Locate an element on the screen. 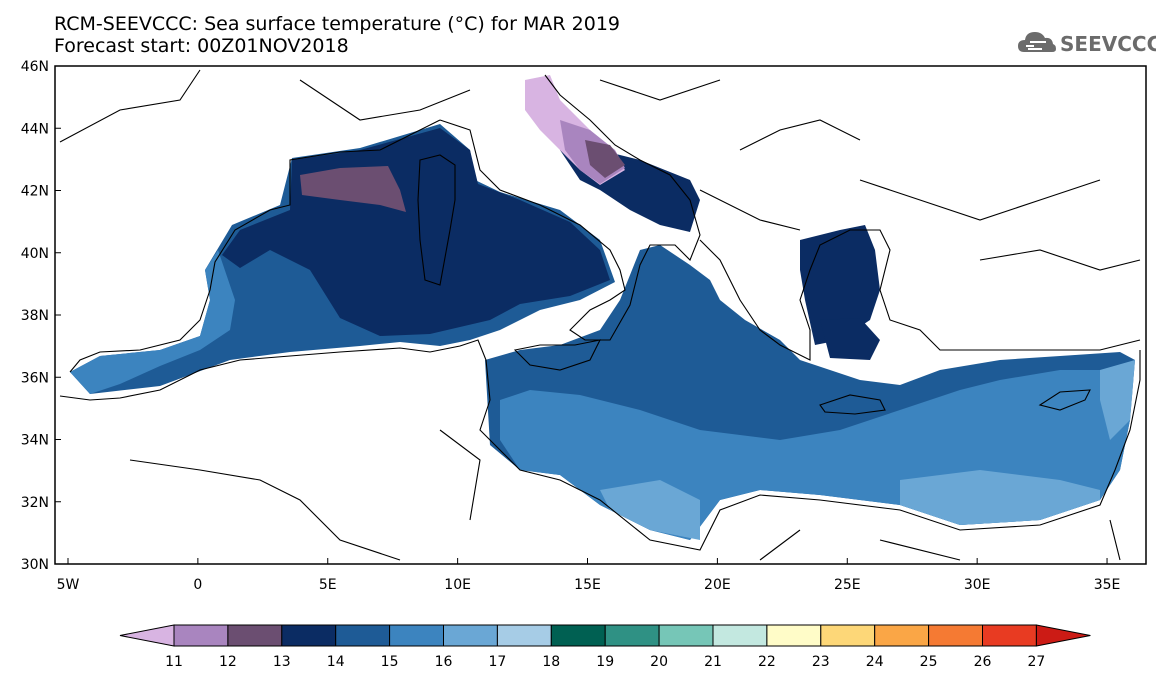 The height and width of the screenshot is (682, 1165). colorbar-label: 17 is located at coordinates (497, 662).